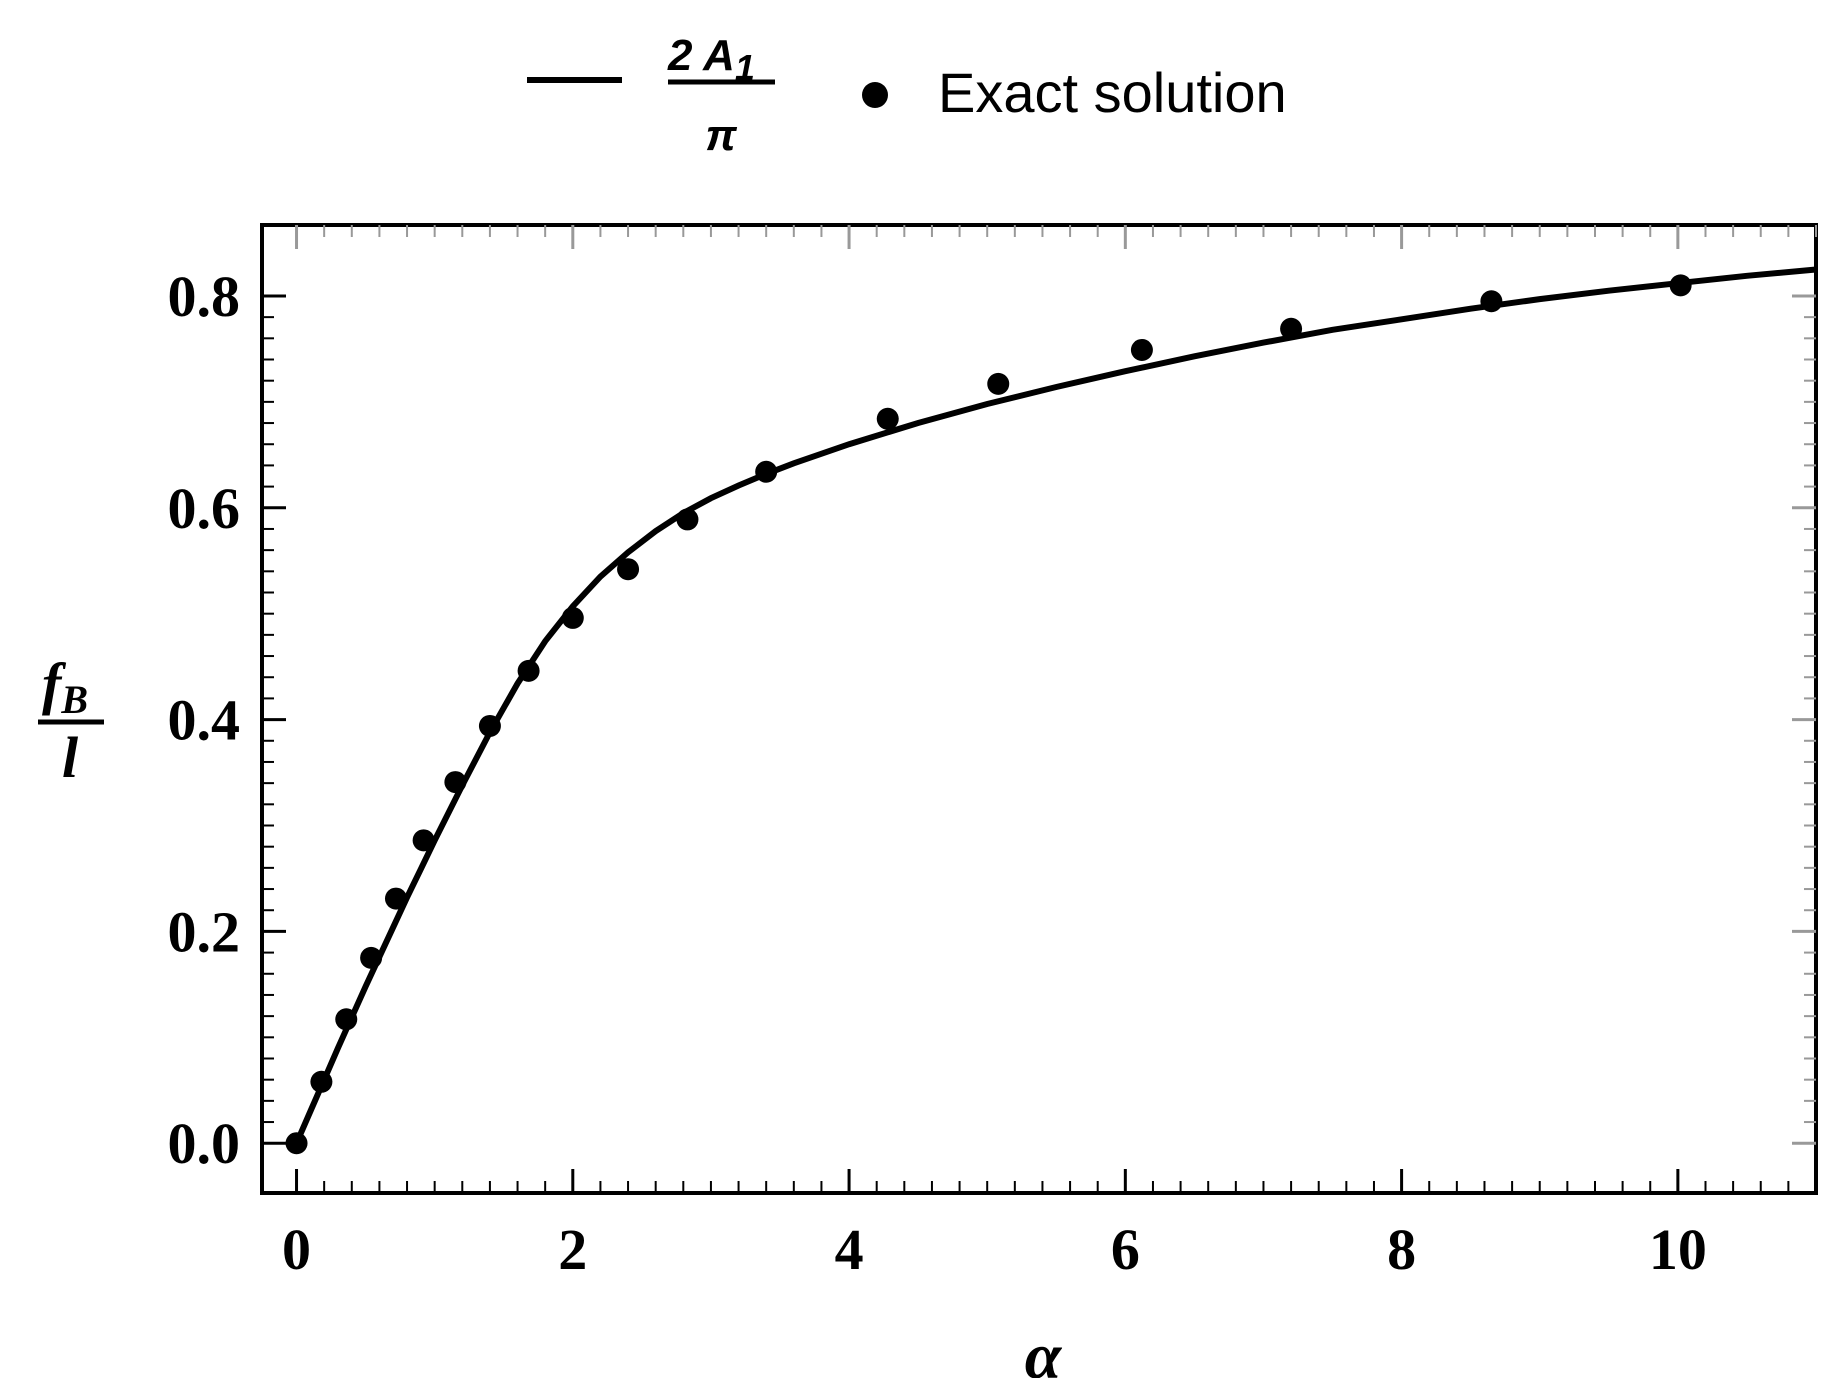 The height and width of the screenshot is (1378, 1842). I want to click on y-axis-label-denominator: l, so click(70, 757).